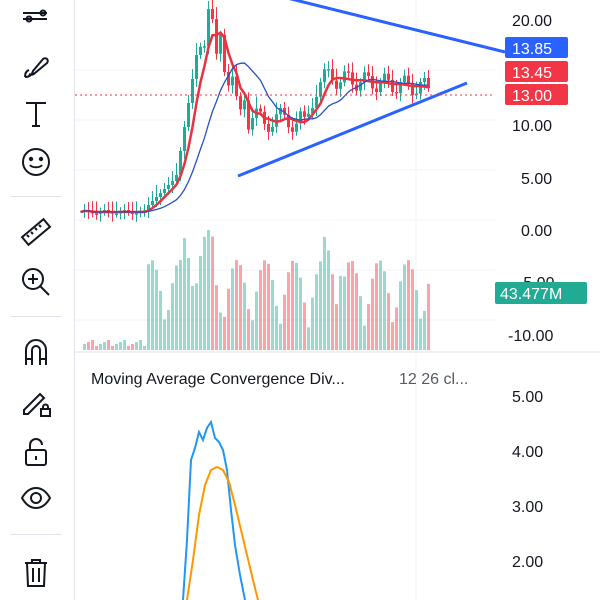 Image resolution: width=600 pixels, height=600 pixels. I want to click on unlock-icon, so click(36, 452).